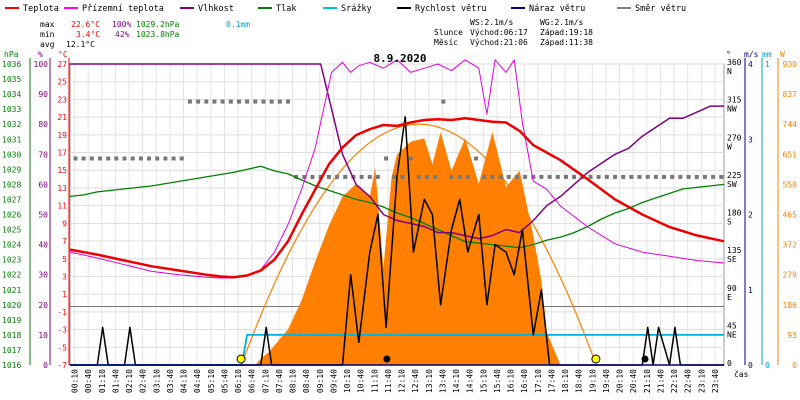  What do you see at coordinates (11, 335) in the screenshot?
I see `tick-hpa: 1018` at bounding box center [11, 335].